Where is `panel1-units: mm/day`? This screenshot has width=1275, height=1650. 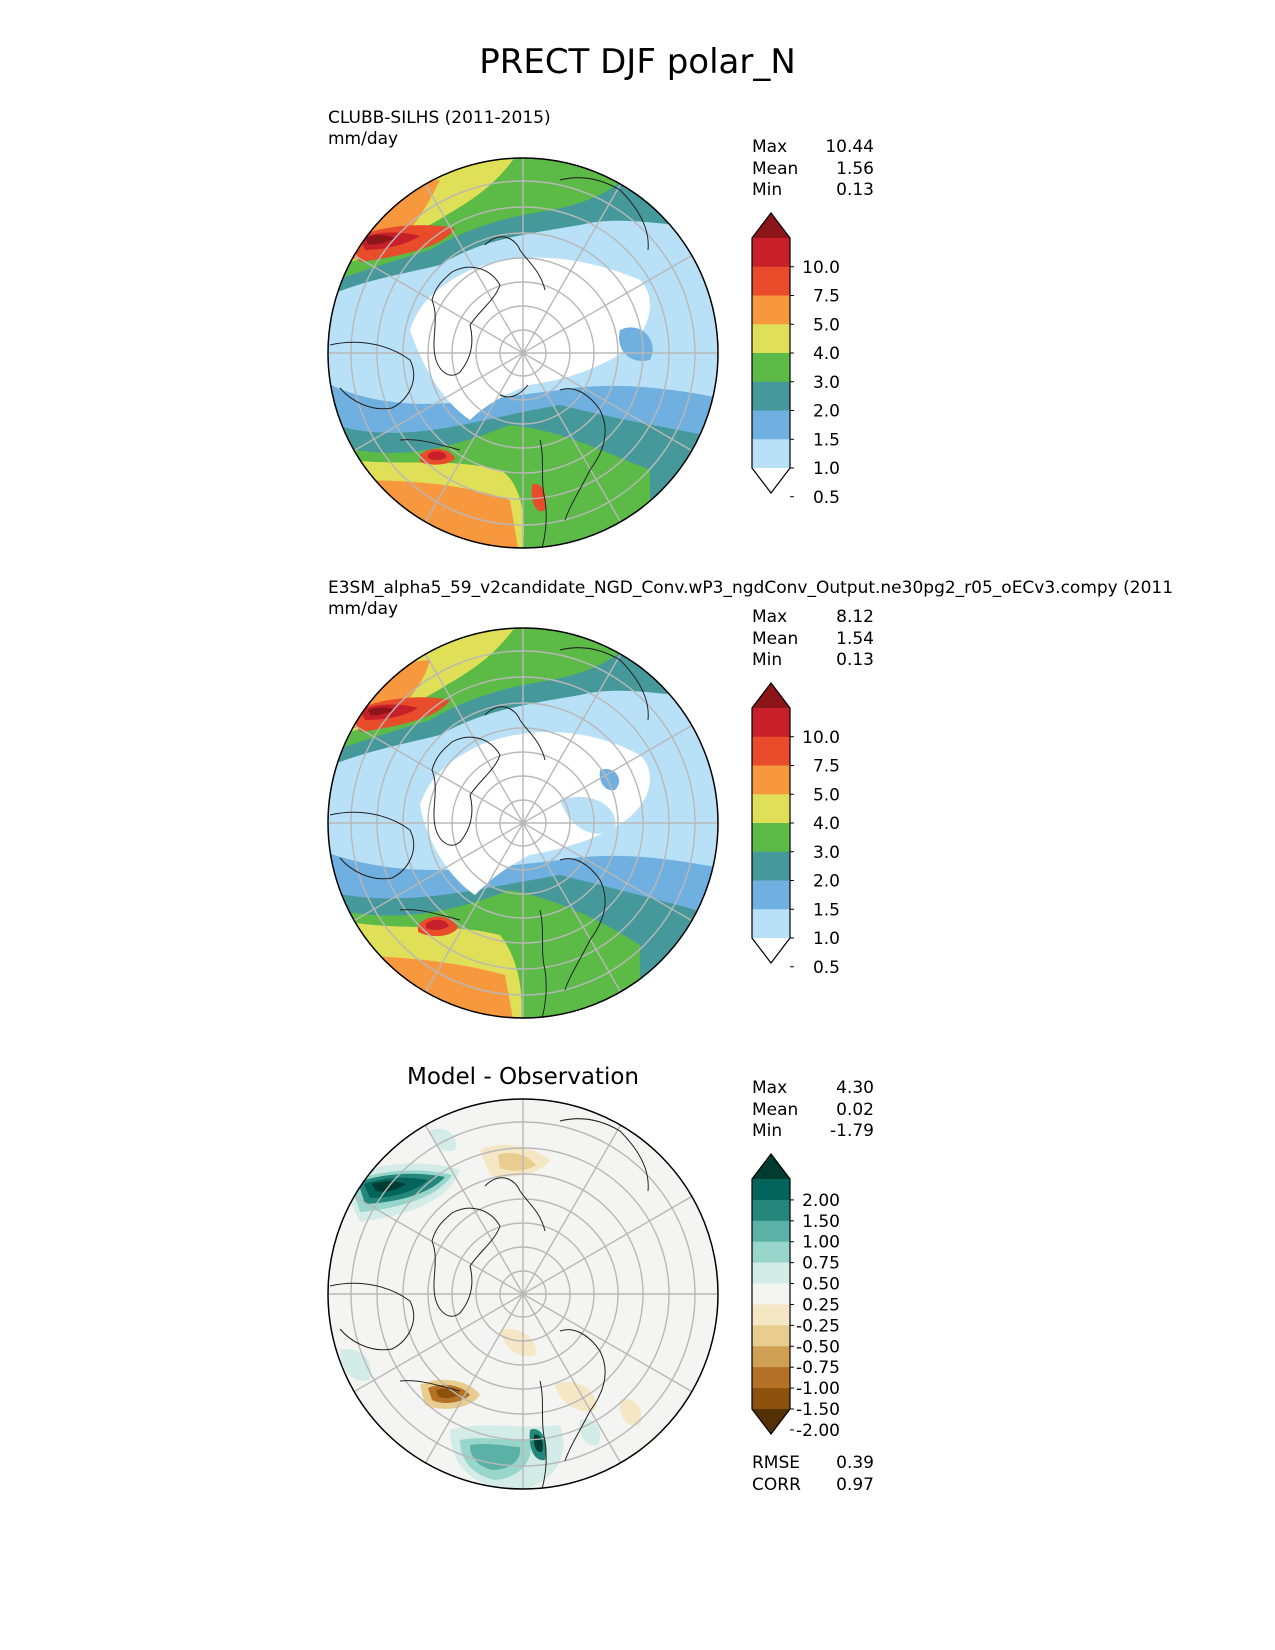
panel1-units: mm/day is located at coordinates (363, 139).